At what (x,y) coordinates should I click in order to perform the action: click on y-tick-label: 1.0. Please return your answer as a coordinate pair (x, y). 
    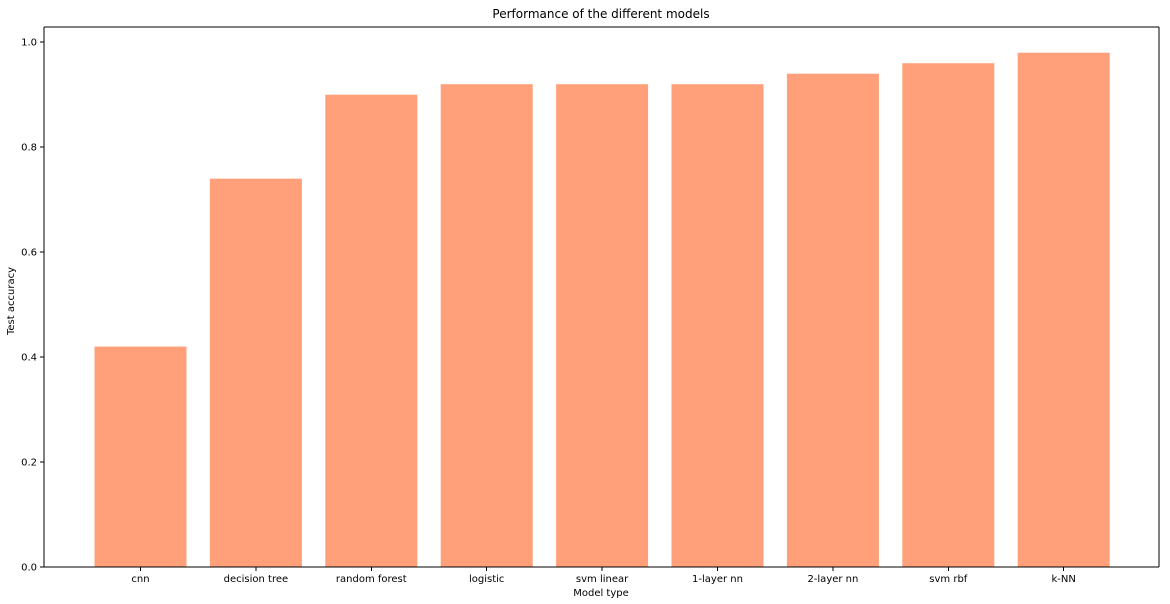
    Looking at the image, I should click on (29, 43).